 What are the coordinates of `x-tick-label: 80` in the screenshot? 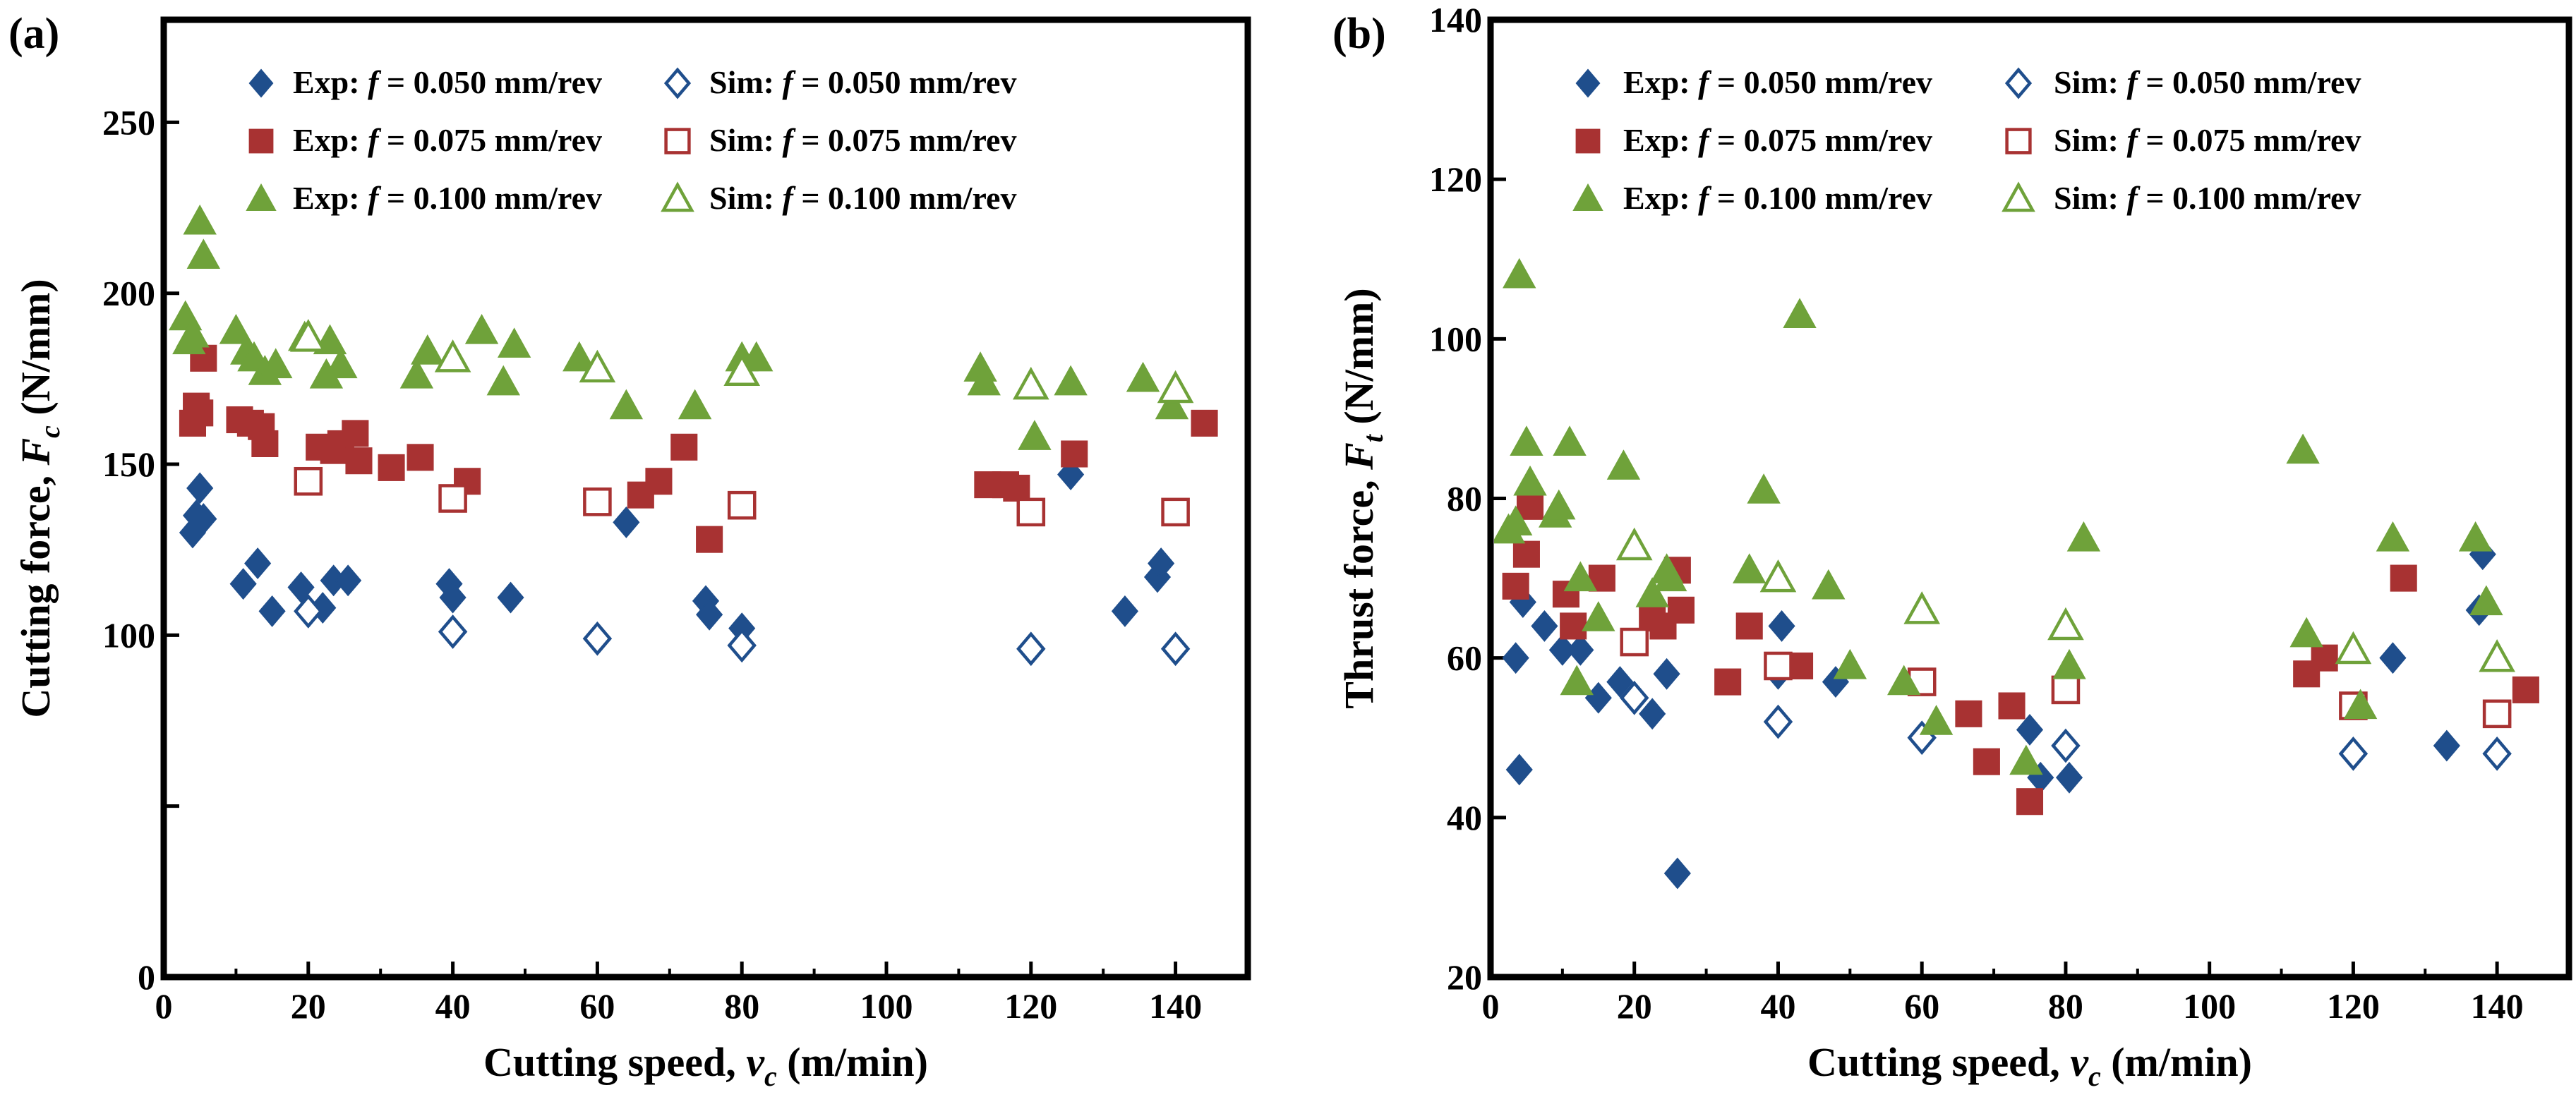 It's located at (741, 1006).